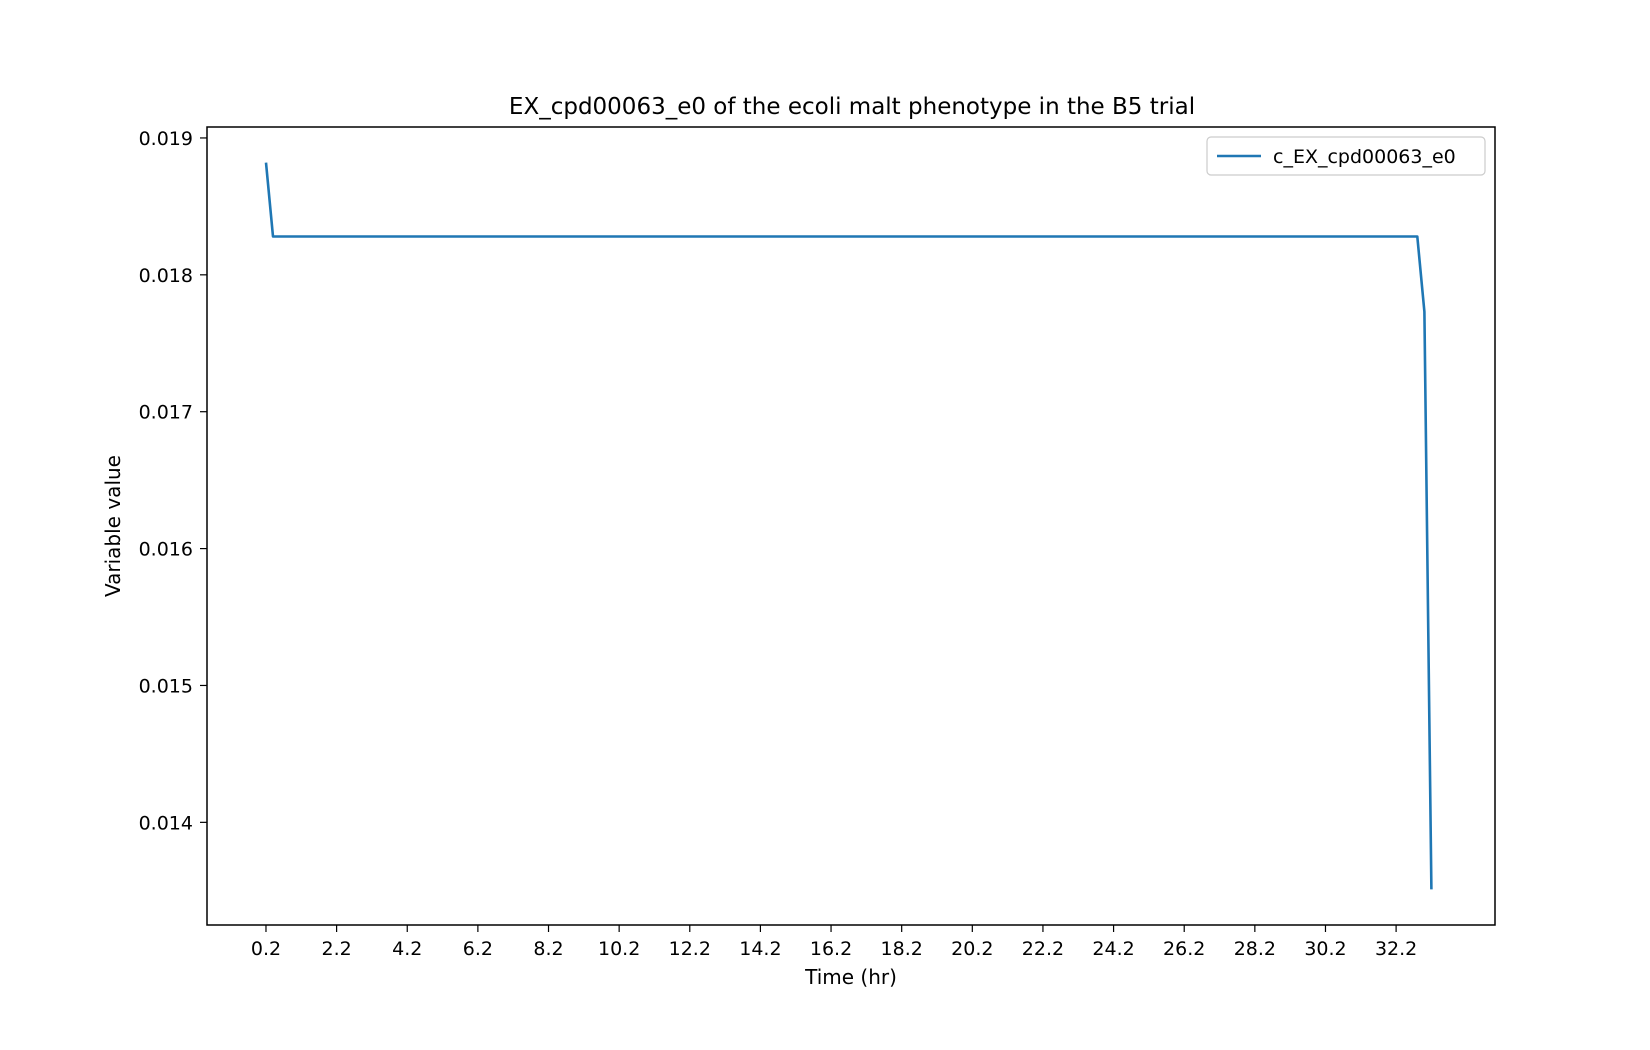  What do you see at coordinates (1396, 949) in the screenshot?
I see `x-tick-label: 32.2` at bounding box center [1396, 949].